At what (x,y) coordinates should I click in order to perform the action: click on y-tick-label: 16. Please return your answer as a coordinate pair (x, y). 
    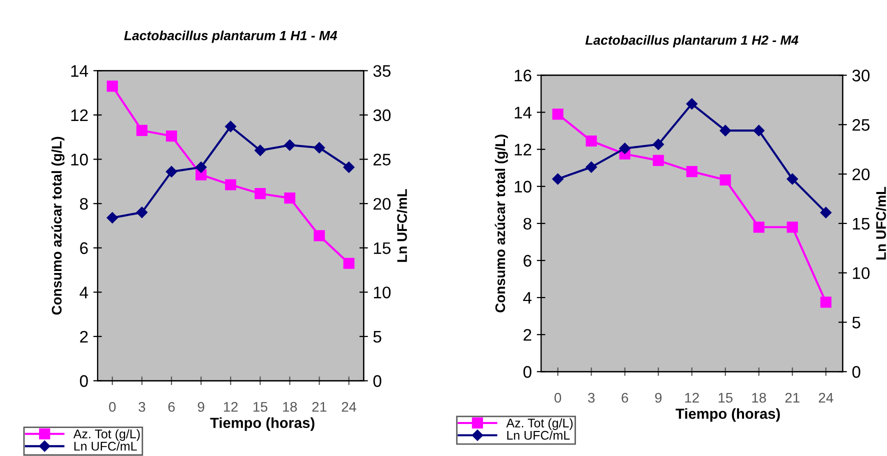
    Looking at the image, I should click on (523, 76).